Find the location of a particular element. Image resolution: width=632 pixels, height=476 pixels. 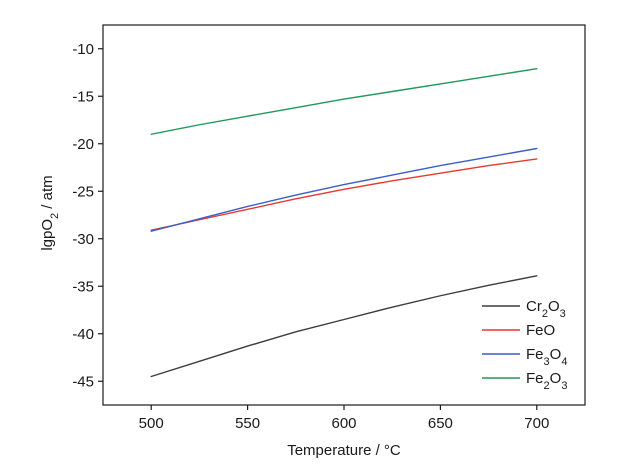

x-tick-label: 500 is located at coordinates (151, 423).